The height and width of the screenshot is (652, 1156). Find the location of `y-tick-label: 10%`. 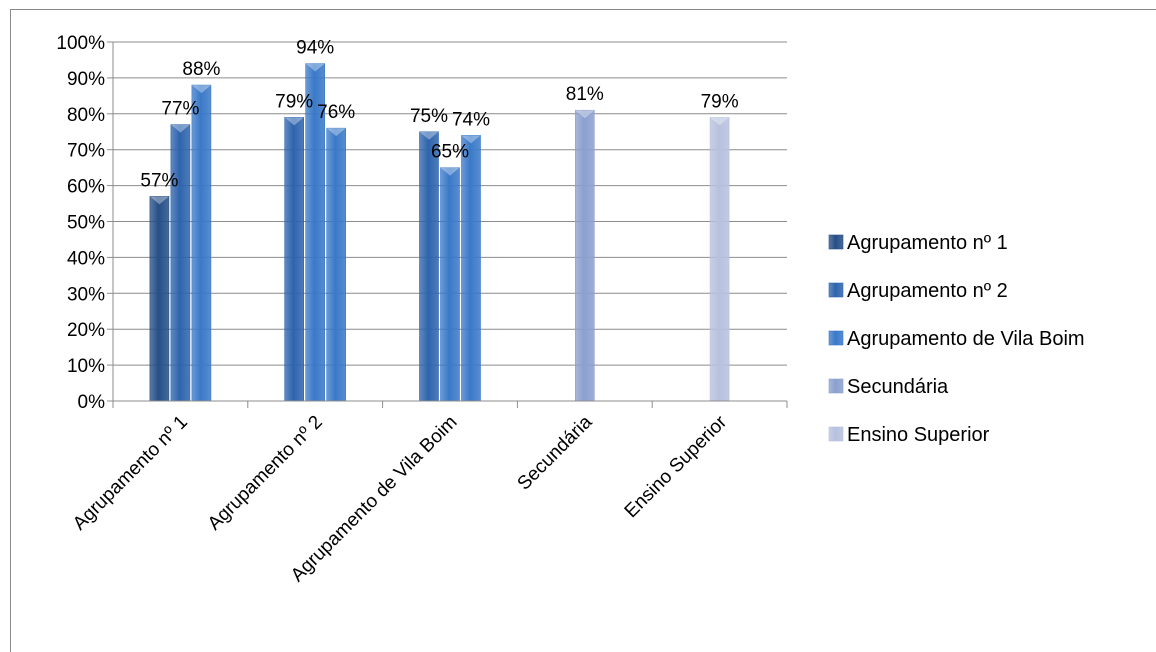

y-tick-label: 10% is located at coordinates (86, 366).